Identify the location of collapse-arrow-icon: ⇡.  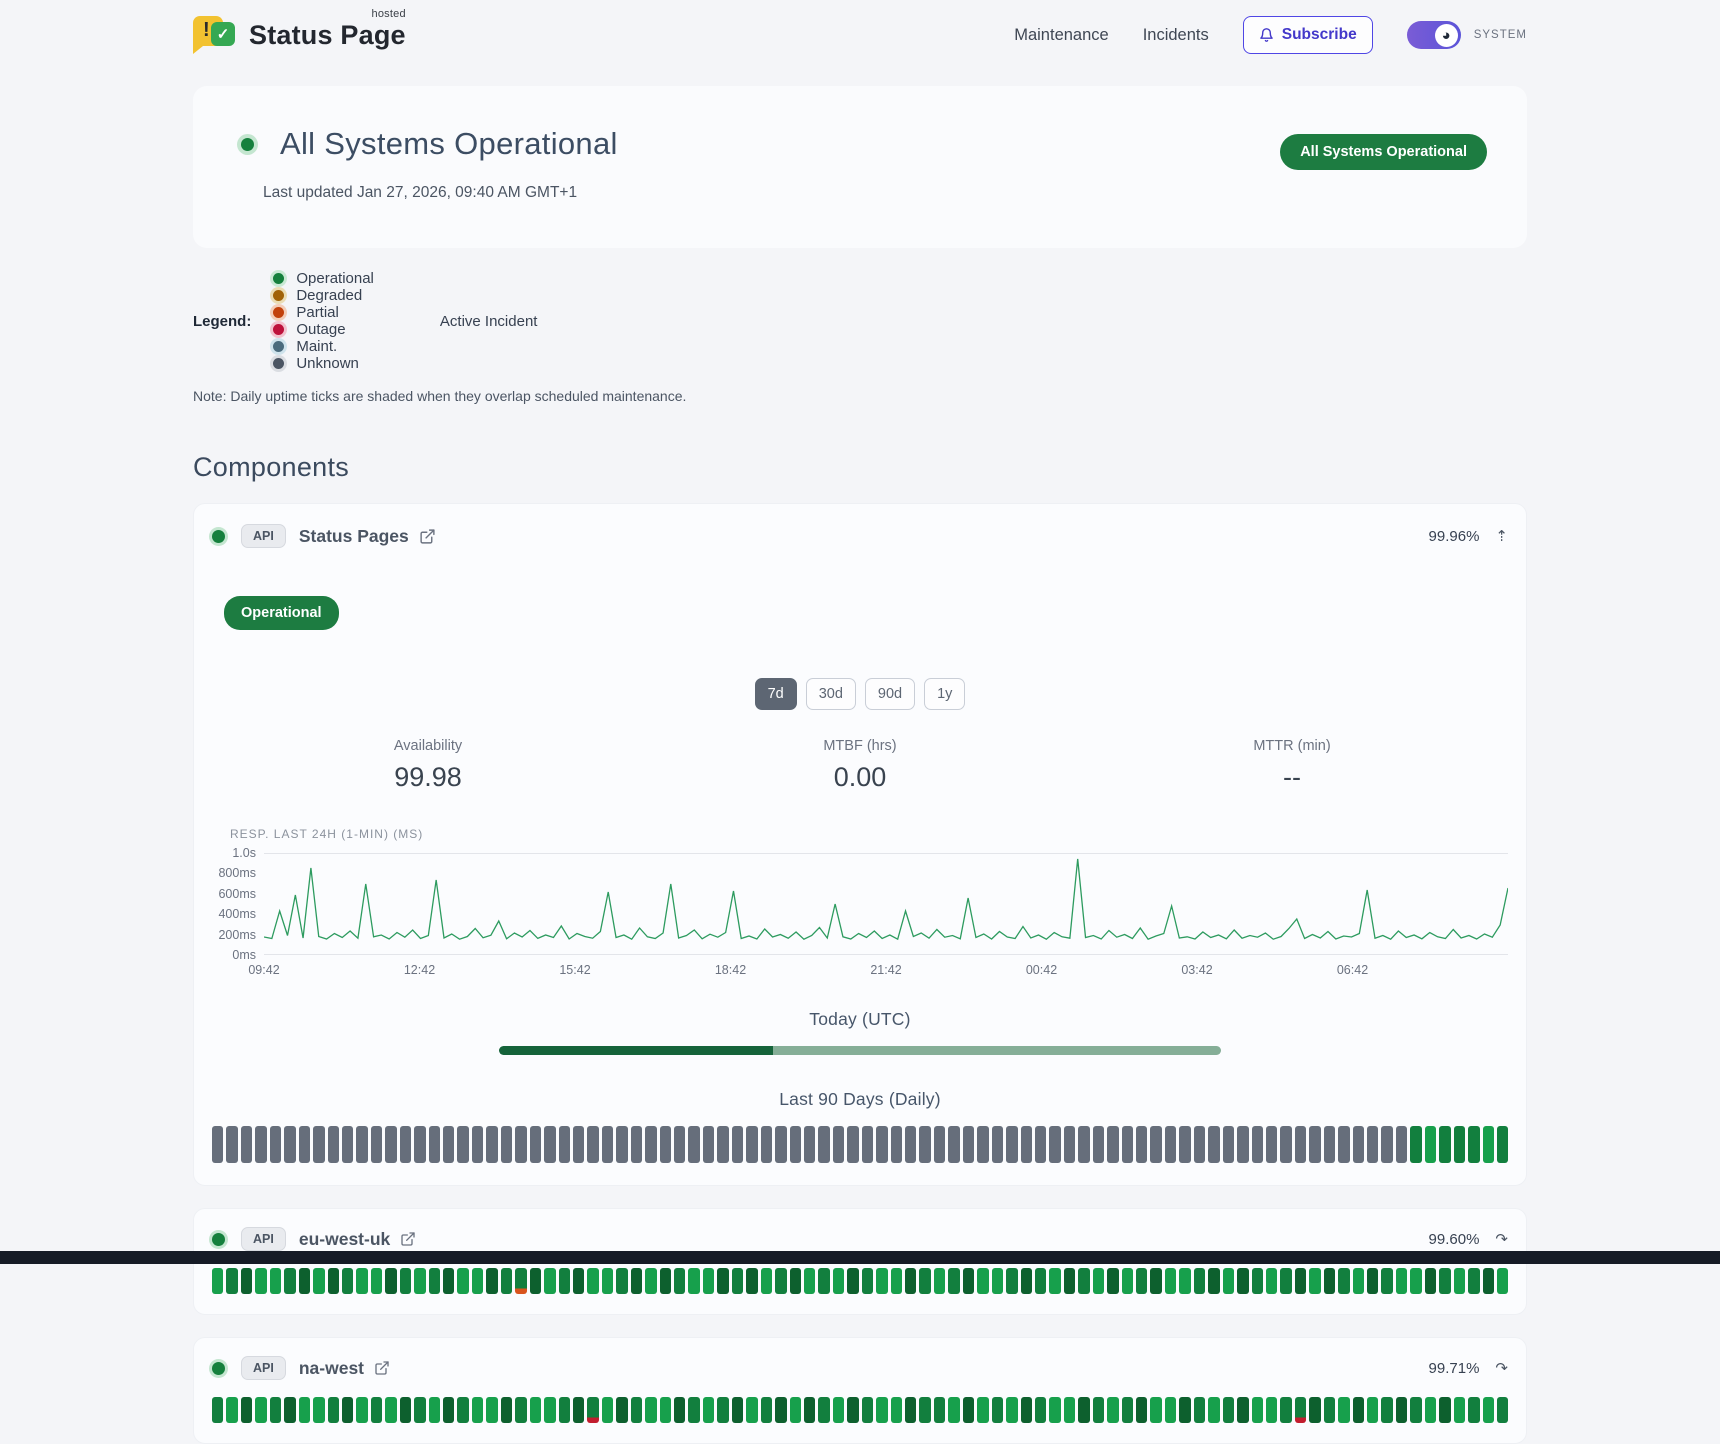
(1501, 536).